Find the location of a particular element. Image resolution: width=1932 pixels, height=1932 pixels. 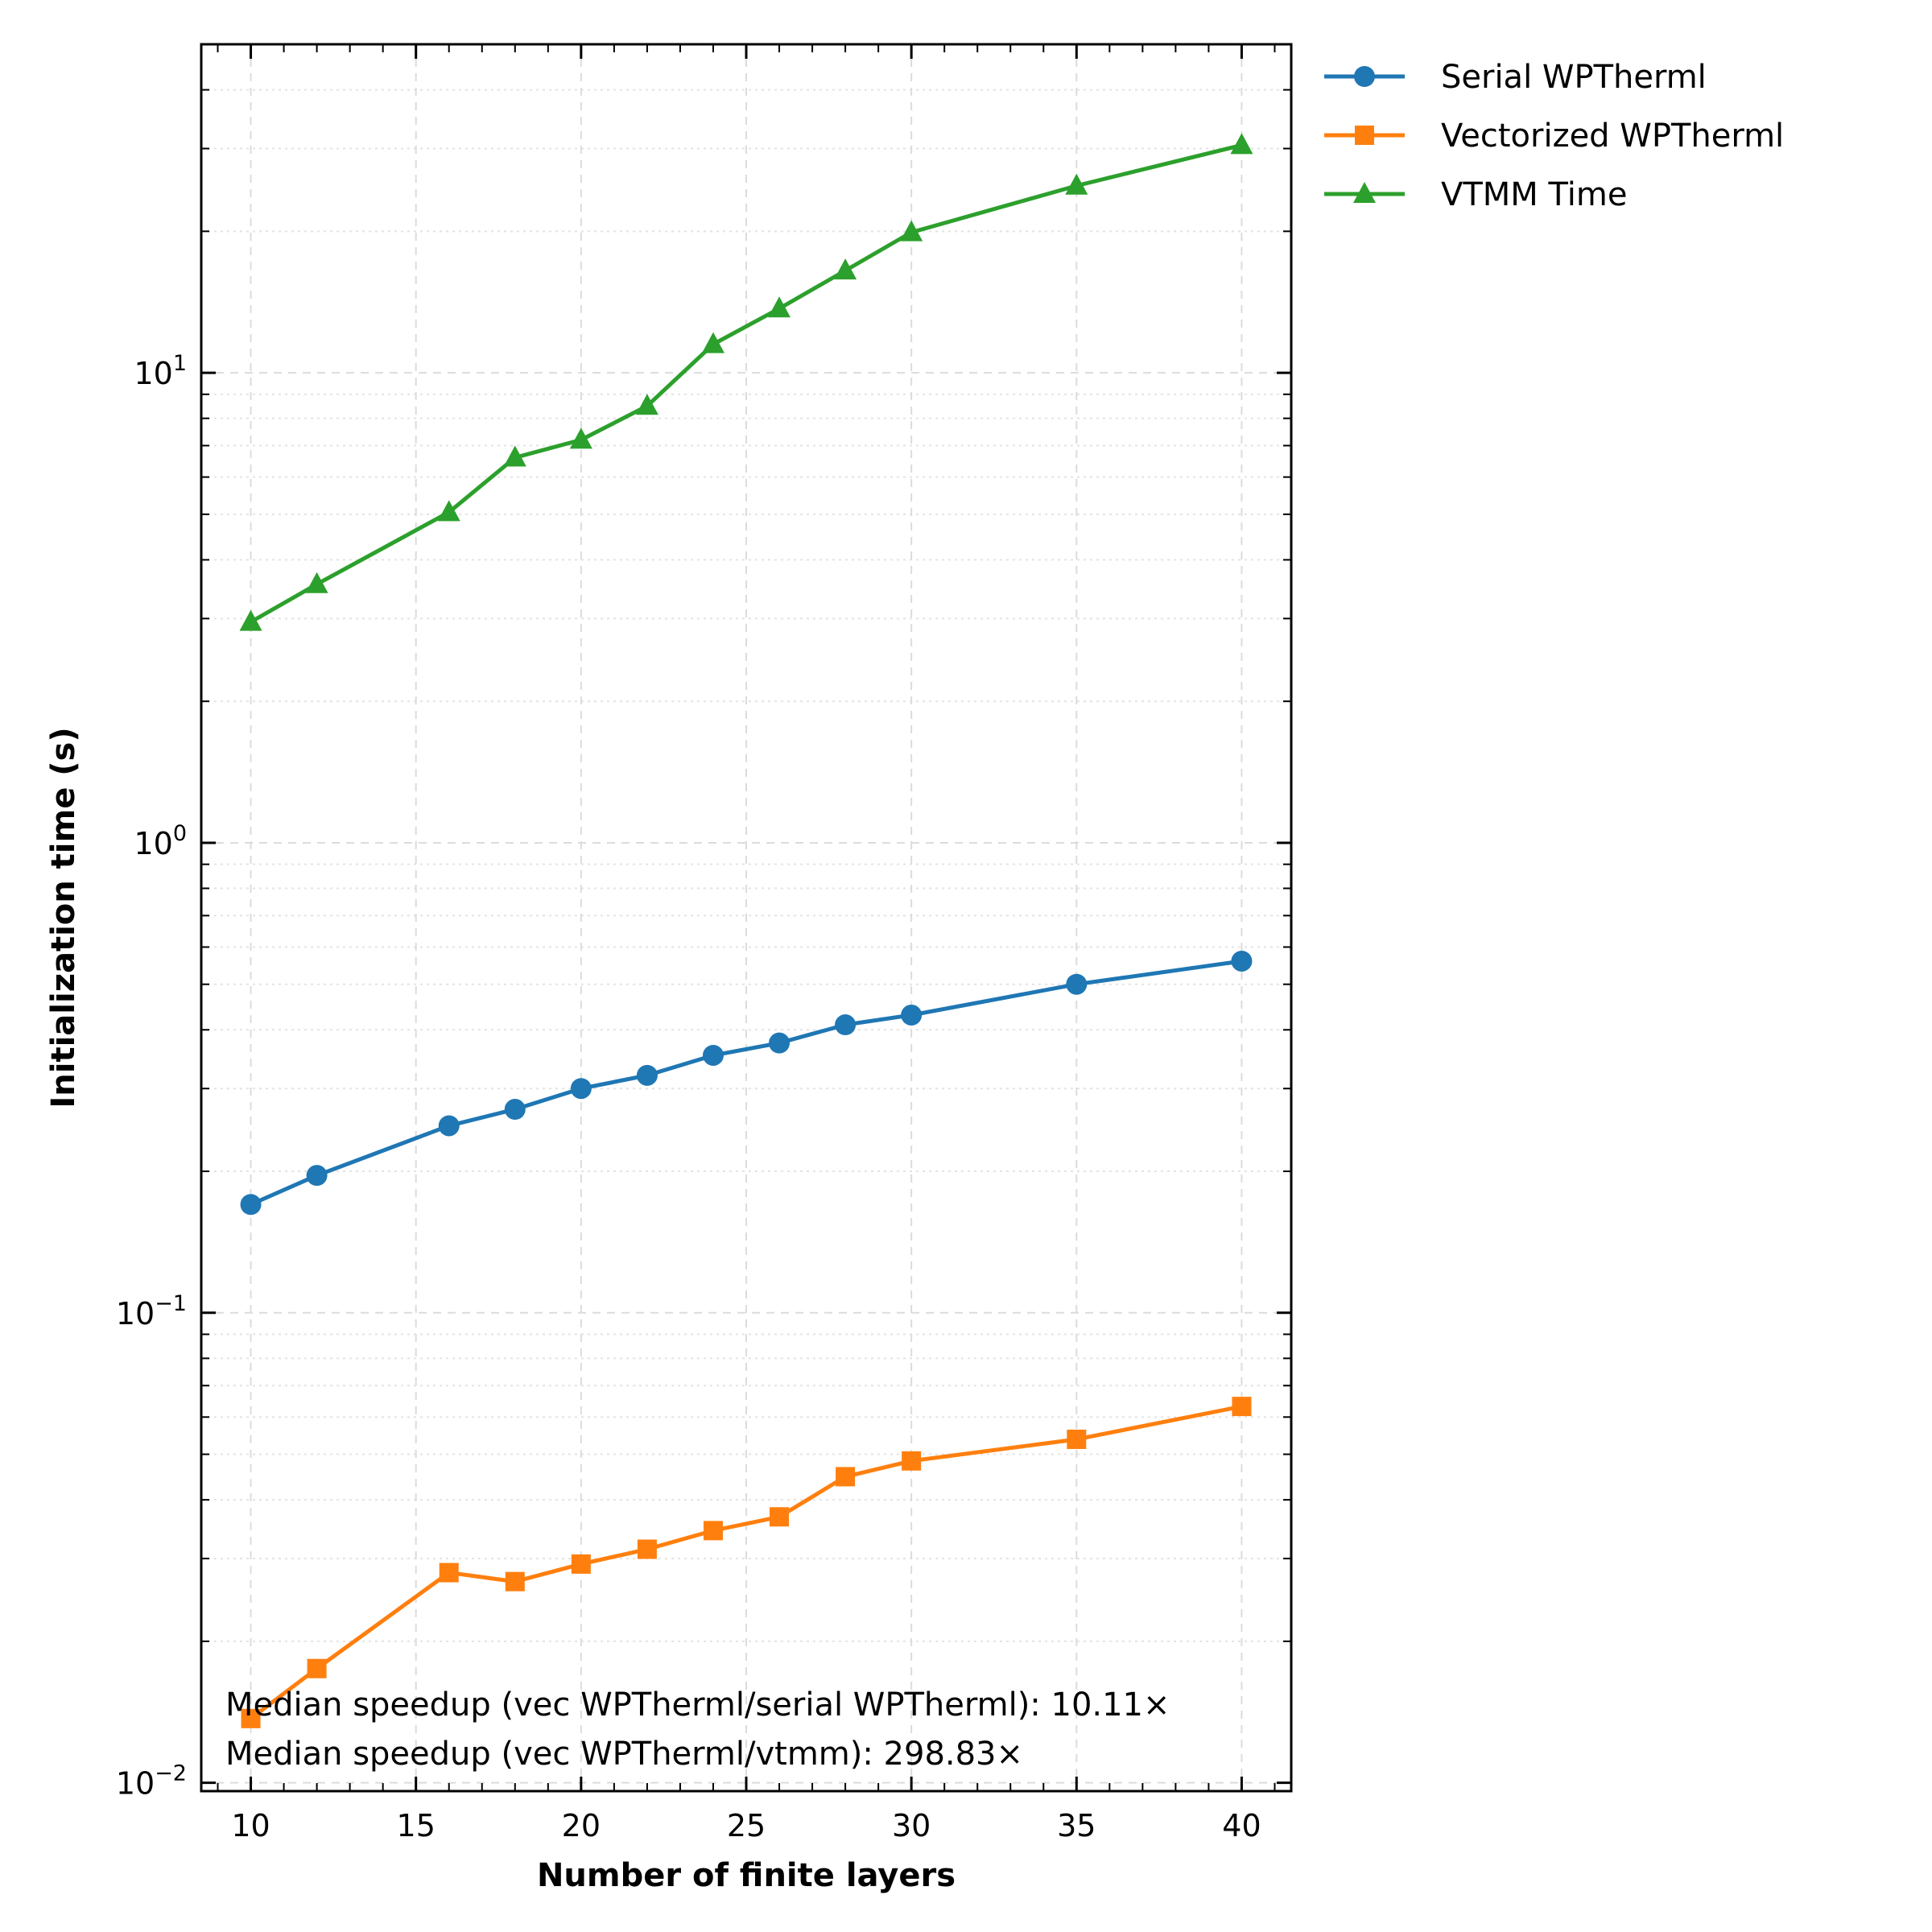

y-tick-label: 10⁻¹ is located at coordinates (151, 1311).